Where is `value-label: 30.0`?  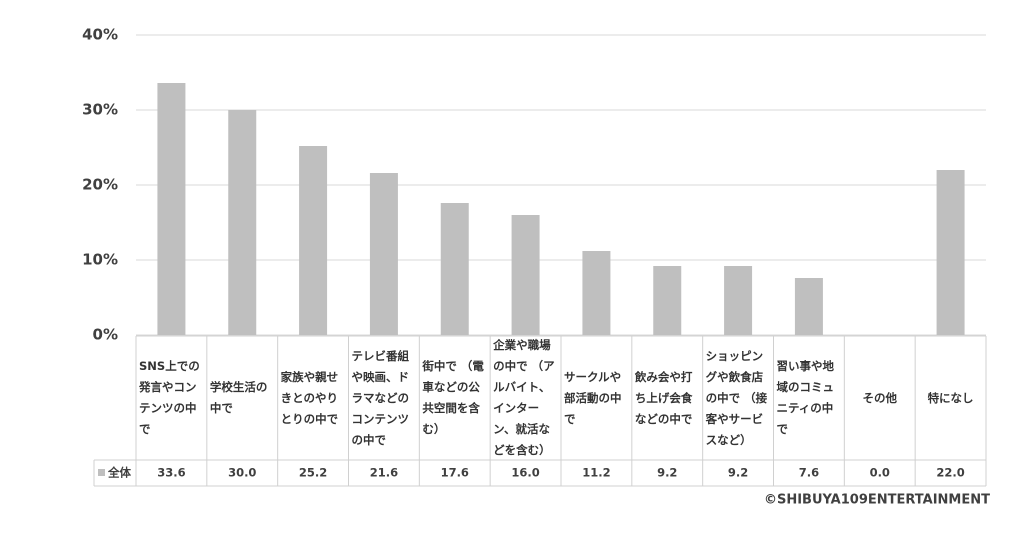 value-label: 30.0 is located at coordinates (242, 473).